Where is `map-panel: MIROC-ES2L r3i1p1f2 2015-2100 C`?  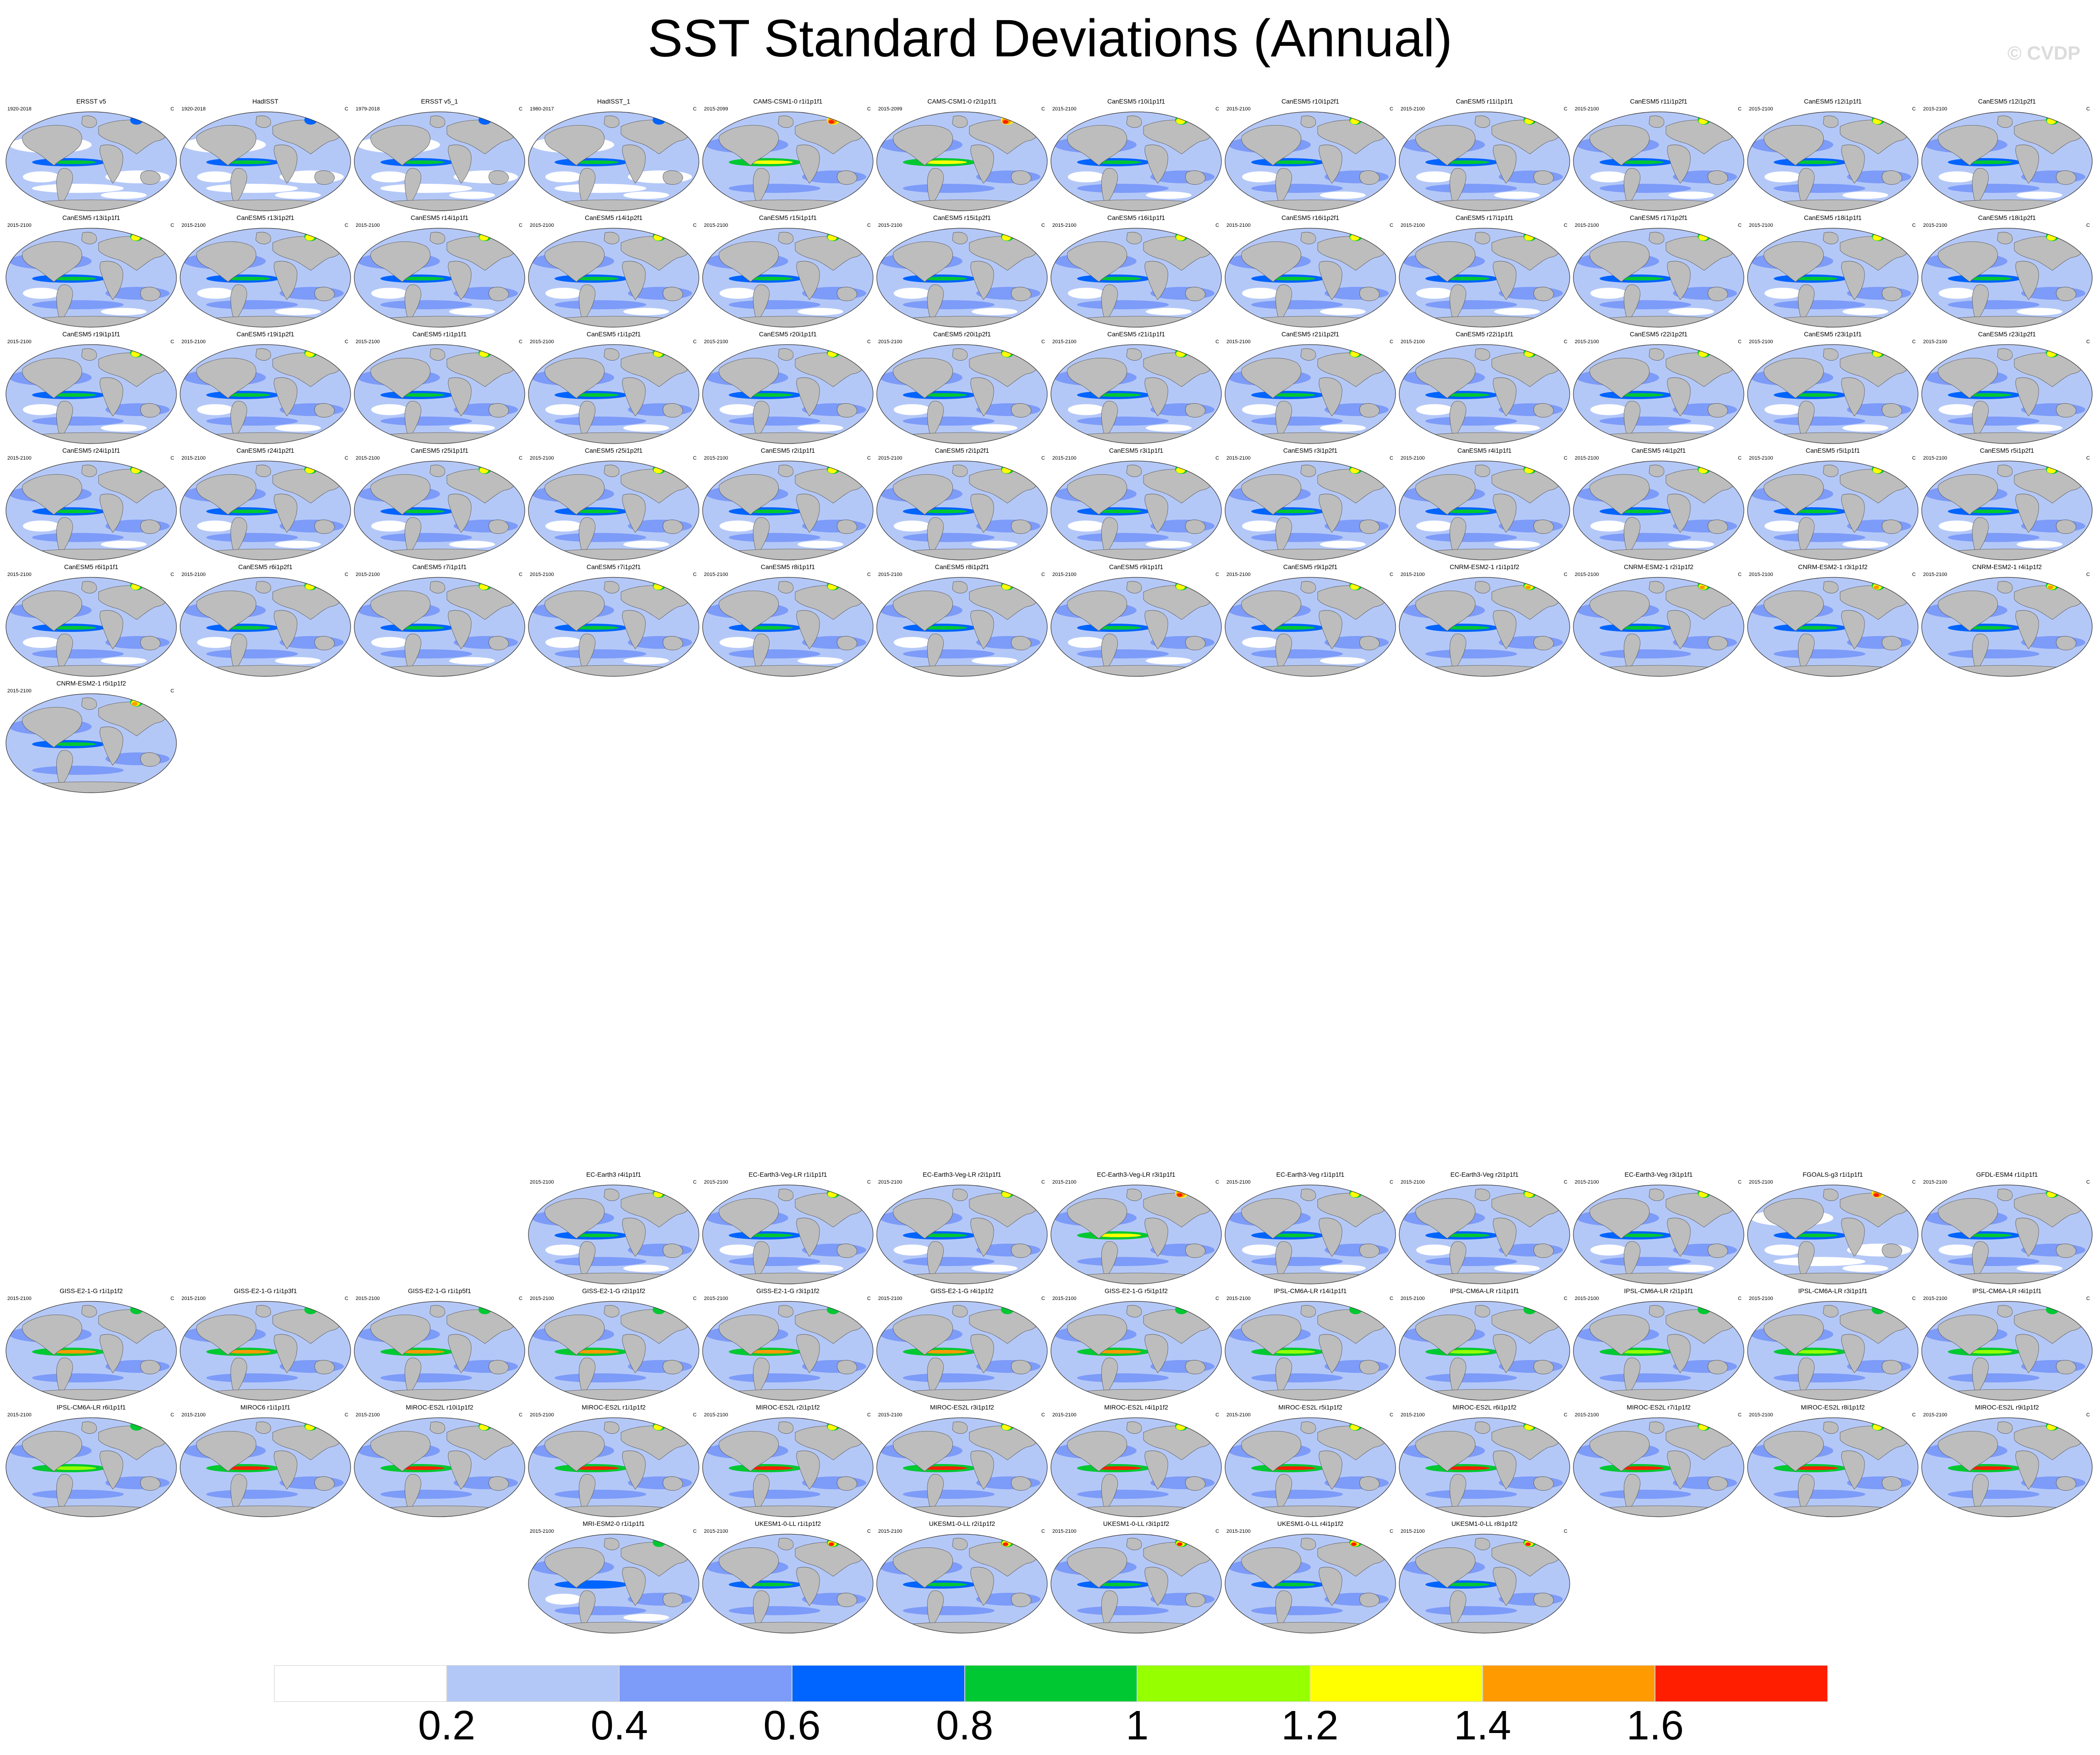
map-panel: MIROC-ES2L r3i1p1f2 2015-2100 C is located at coordinates (962, 1460).